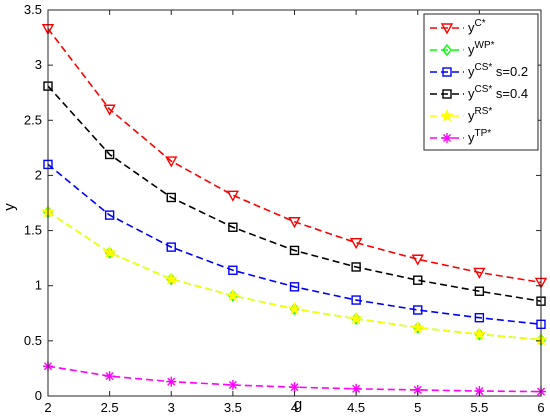  I want to click on legend-label-sup: RS*, so click(484, 111).